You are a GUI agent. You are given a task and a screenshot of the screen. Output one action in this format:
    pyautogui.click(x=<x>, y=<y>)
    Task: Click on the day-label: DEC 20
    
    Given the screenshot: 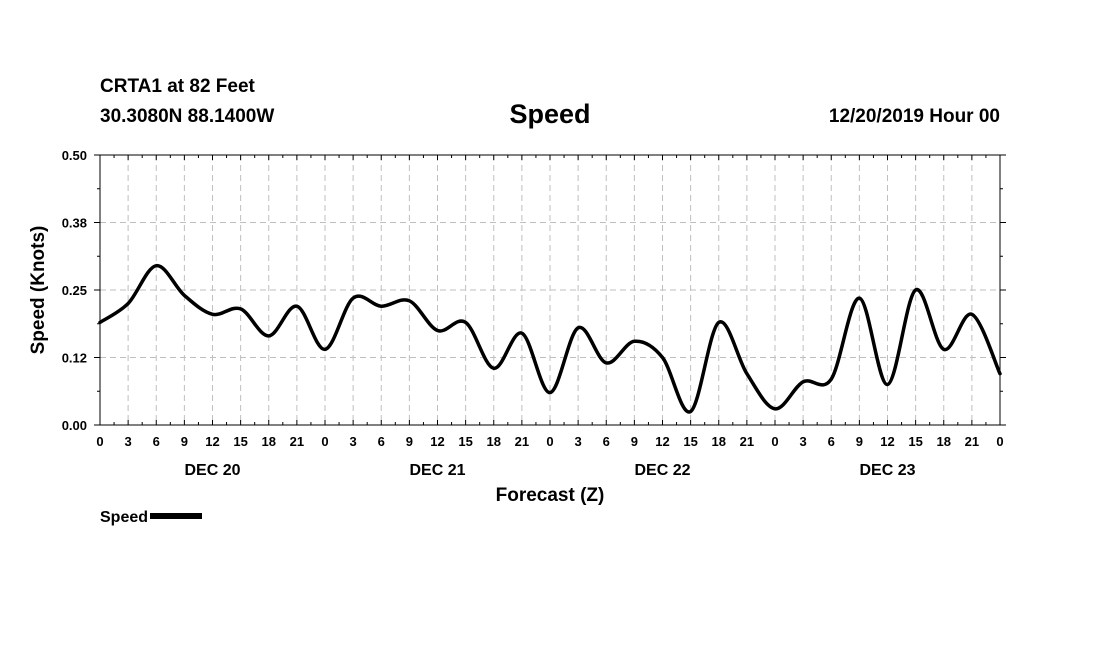 What is the action you would take?
    pyautogui.click(x=212, y=470)
    